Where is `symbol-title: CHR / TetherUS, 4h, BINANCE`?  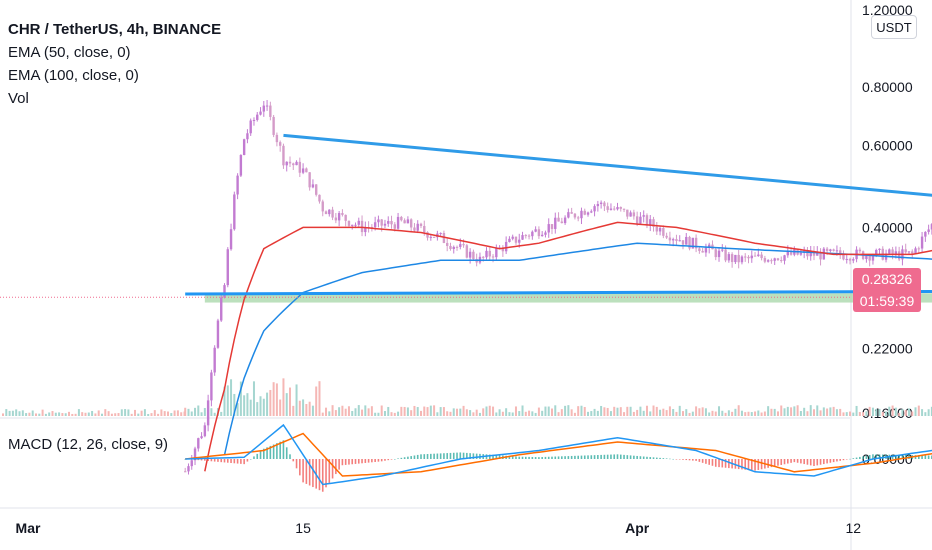 symbol-title: CHR / TetherUS, 4h, BINANCE is located at coordinates (115, 29).